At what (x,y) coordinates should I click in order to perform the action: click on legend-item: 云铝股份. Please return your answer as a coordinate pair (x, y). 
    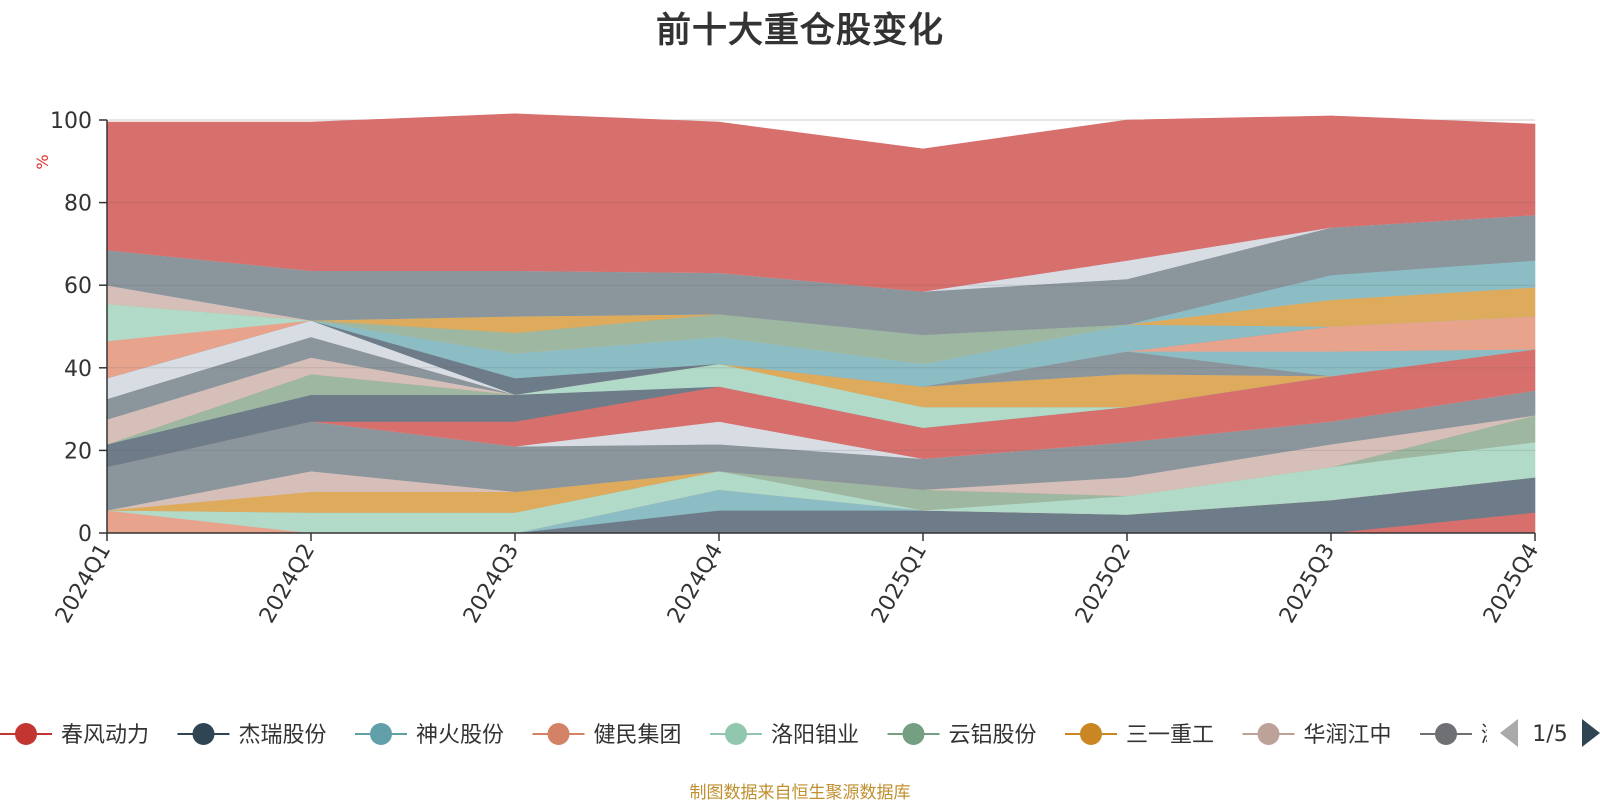
    Looking at the image, I should click on (962, 735).